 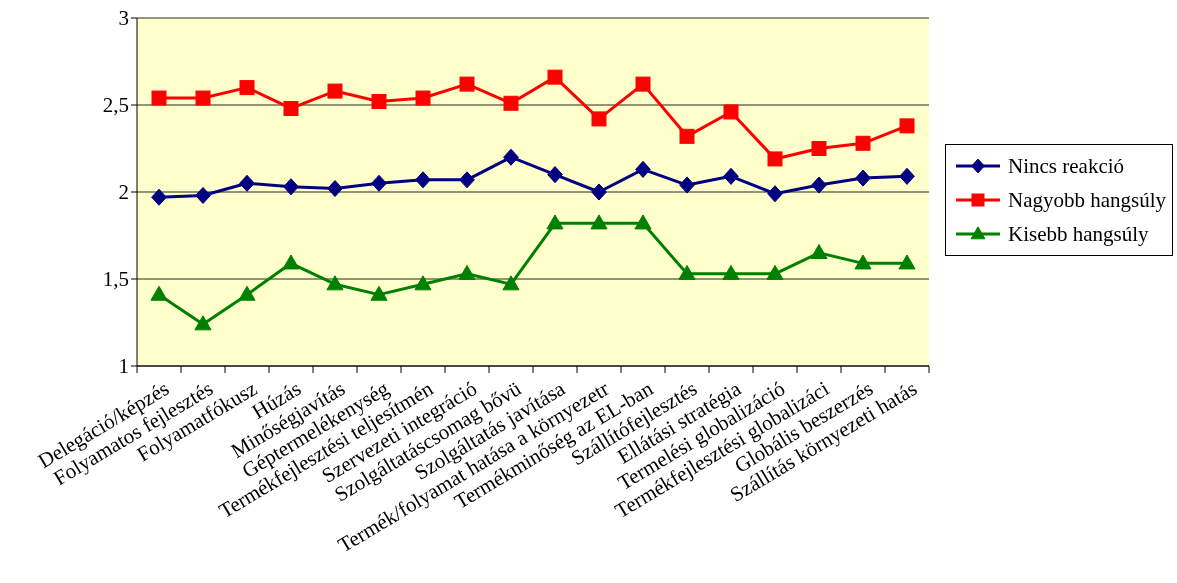 I want to click on legend-label: Nincs reakció, so click(x=1066, y=166).